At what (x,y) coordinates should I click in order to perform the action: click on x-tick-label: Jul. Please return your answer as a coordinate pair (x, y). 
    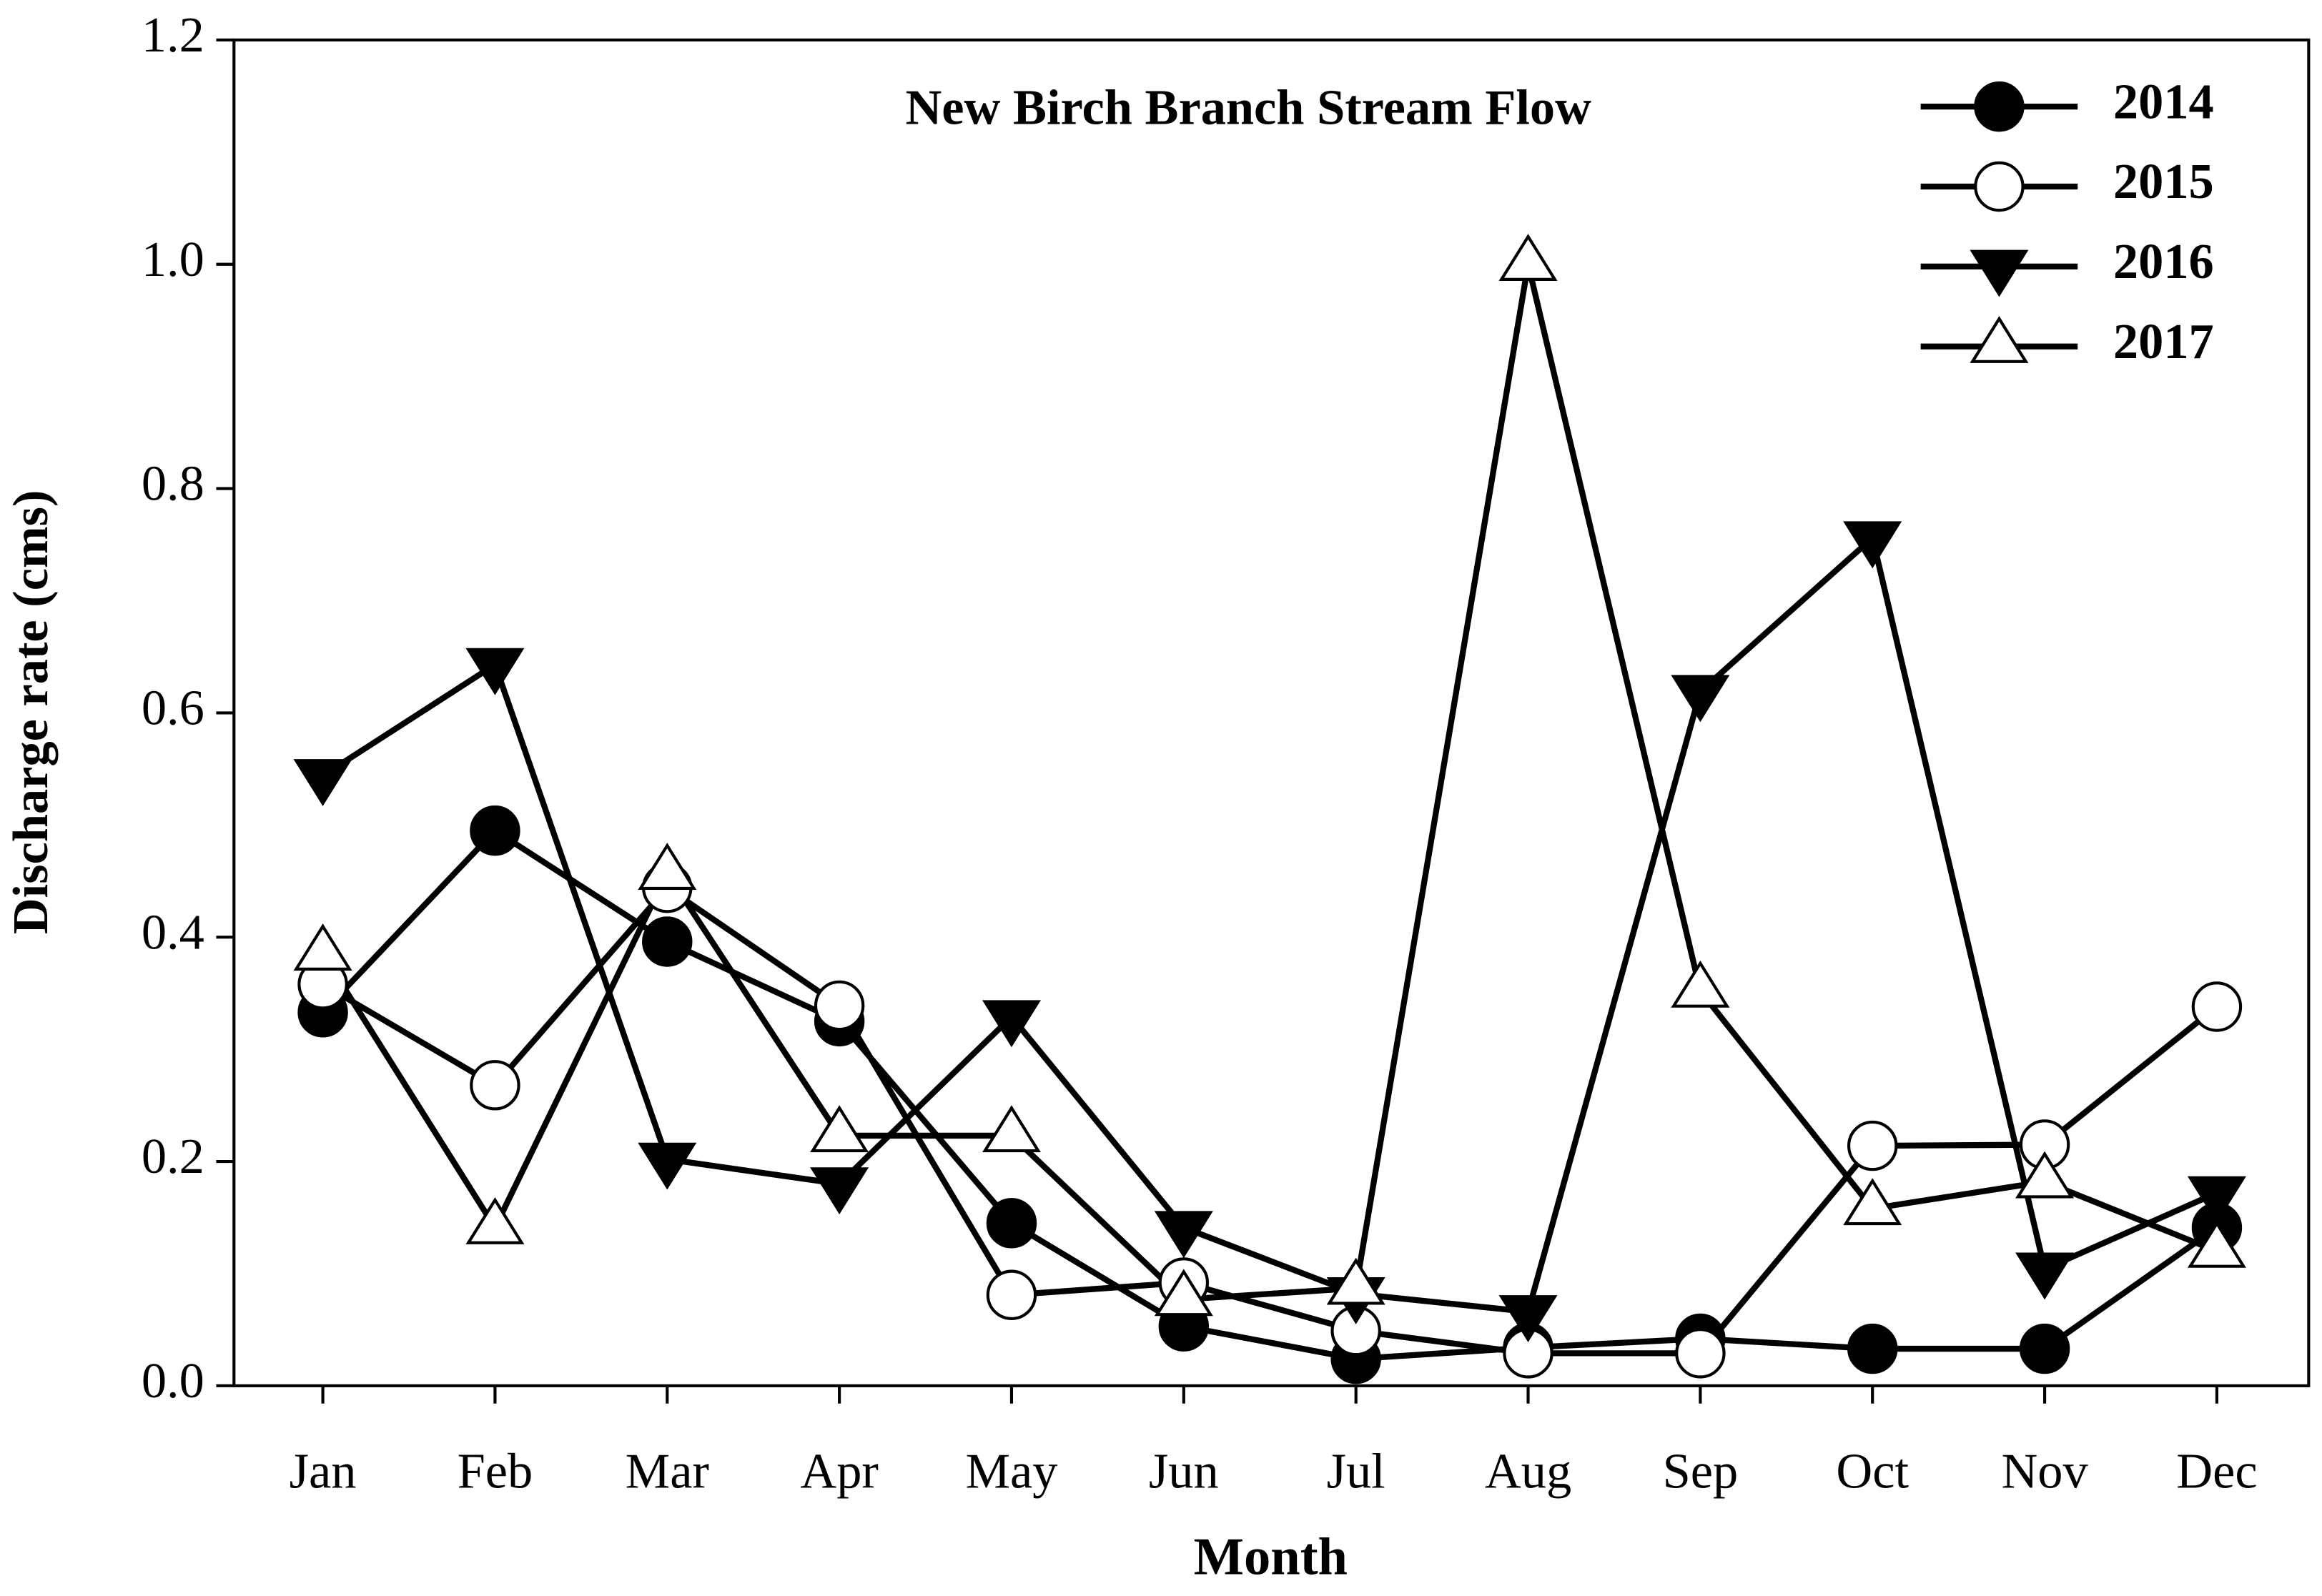
    Looking at the image, I should click on (1356, 1471).